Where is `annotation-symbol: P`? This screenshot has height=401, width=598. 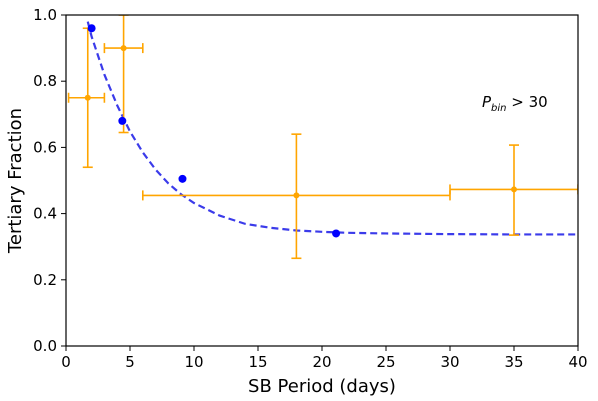 annotation-symbol: P is located at coordinates (487, 102).